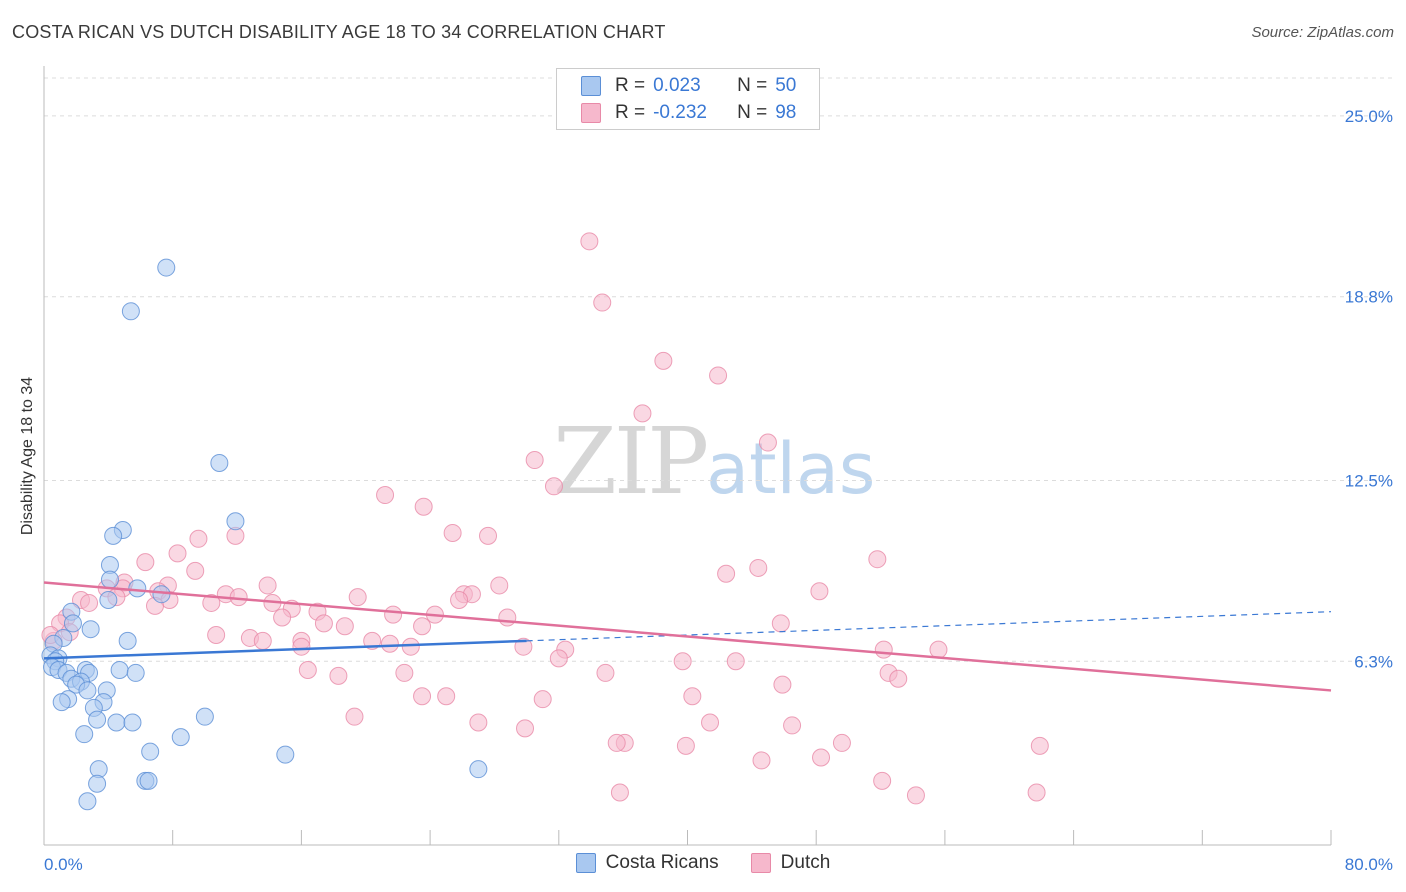 The width and height of the screenshot is (1406, 892). What do you see at coordinates (805, 862) in the screenshot?
I see `legend-label: Dutch` at bounding box center [805, 862].